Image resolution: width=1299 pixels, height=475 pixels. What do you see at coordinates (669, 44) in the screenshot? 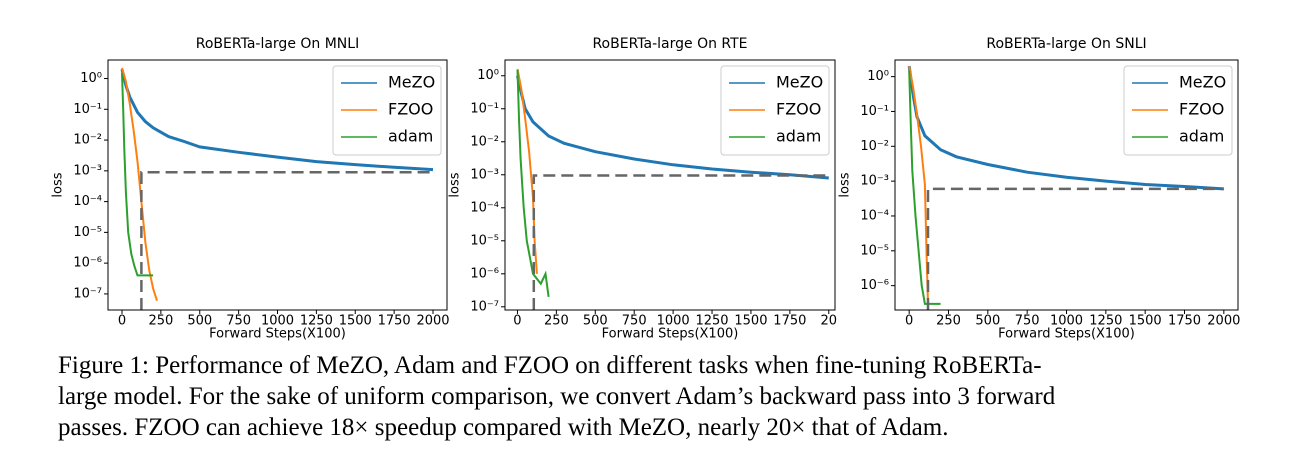
I see `chart-title: RoBERTa-large On RTE` at bounding box center [669, 44].